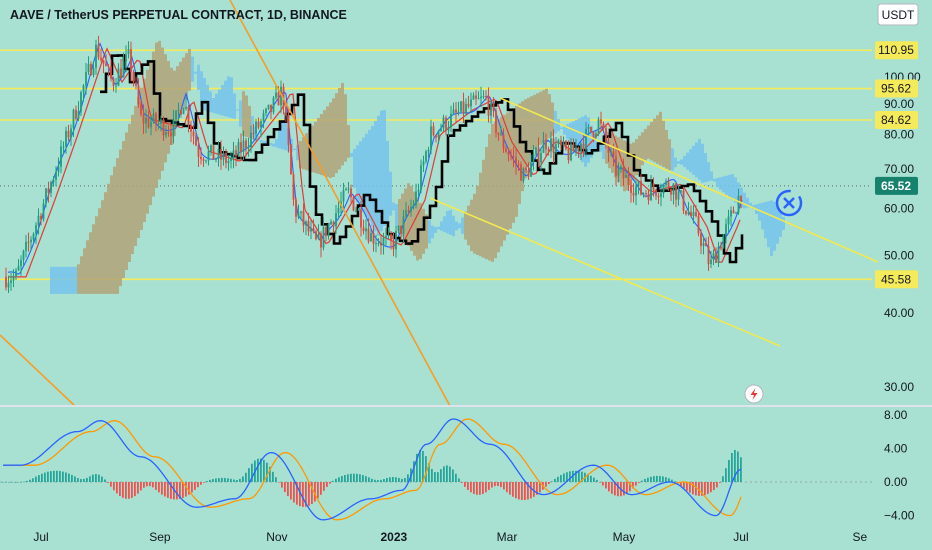  What do you see at coordinates (38, 370) in the screenshot?
I see `orange-trendline` at bounding box center [38, 370].